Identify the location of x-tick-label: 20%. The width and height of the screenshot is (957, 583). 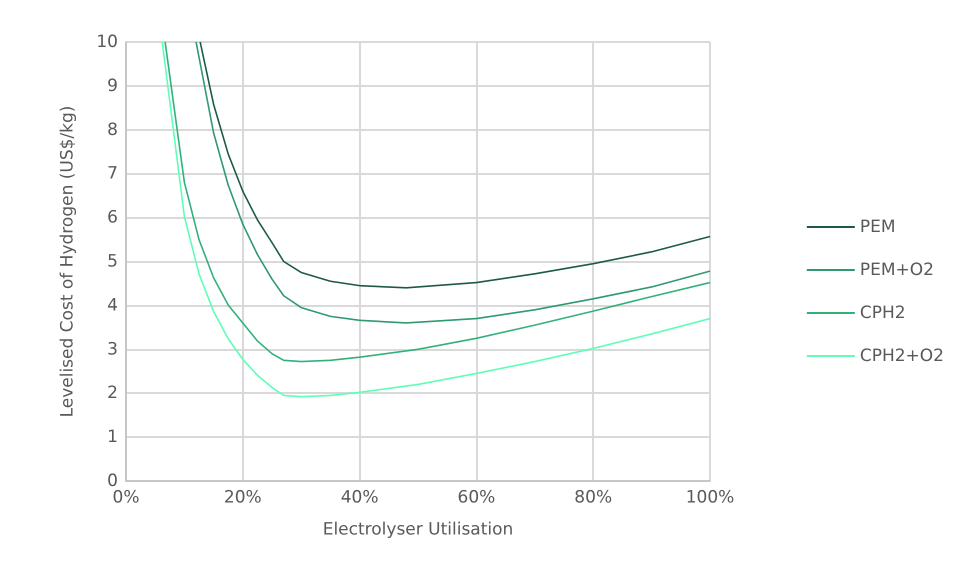
(243, 498).